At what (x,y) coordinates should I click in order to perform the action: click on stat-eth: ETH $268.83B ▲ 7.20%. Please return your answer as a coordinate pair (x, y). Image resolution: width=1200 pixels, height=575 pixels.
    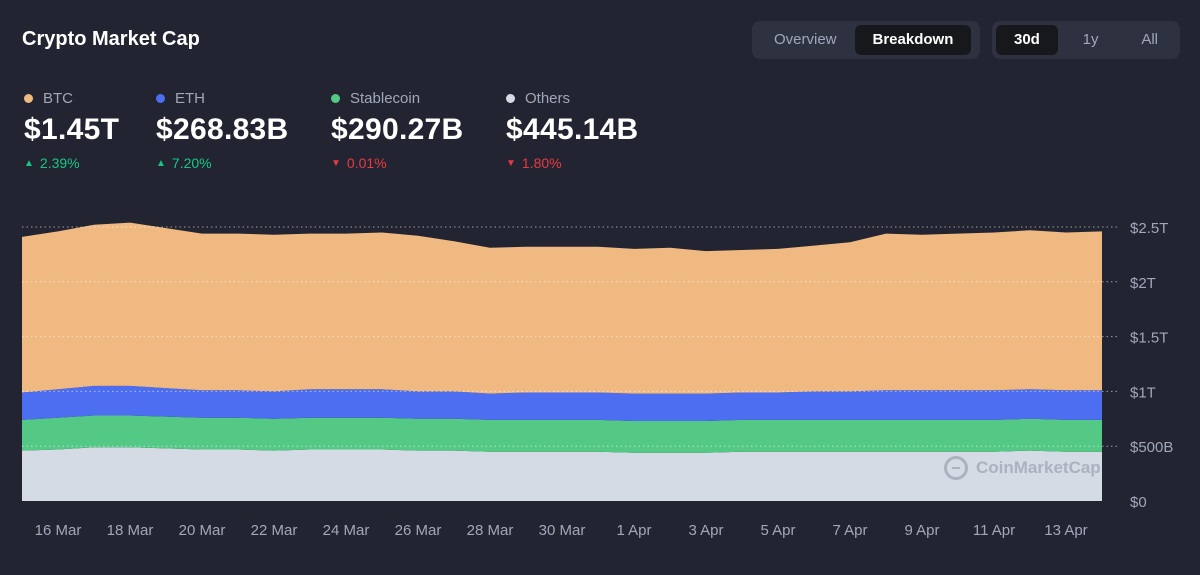
    Looking at the image, I should click on (222, 130).